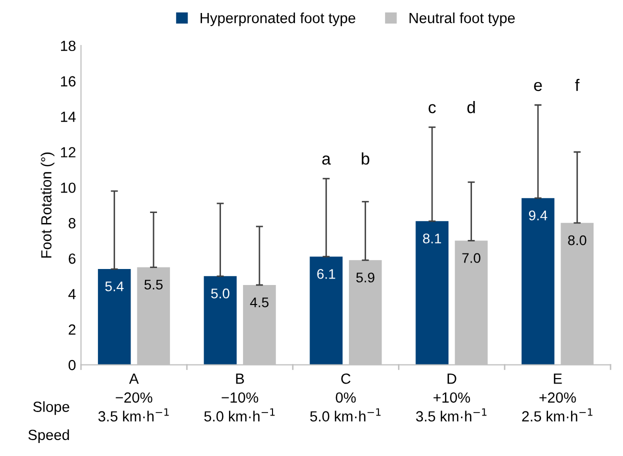 This screenshot has height=456, width=623. I want to click on annotation: c, so click(432, 109).